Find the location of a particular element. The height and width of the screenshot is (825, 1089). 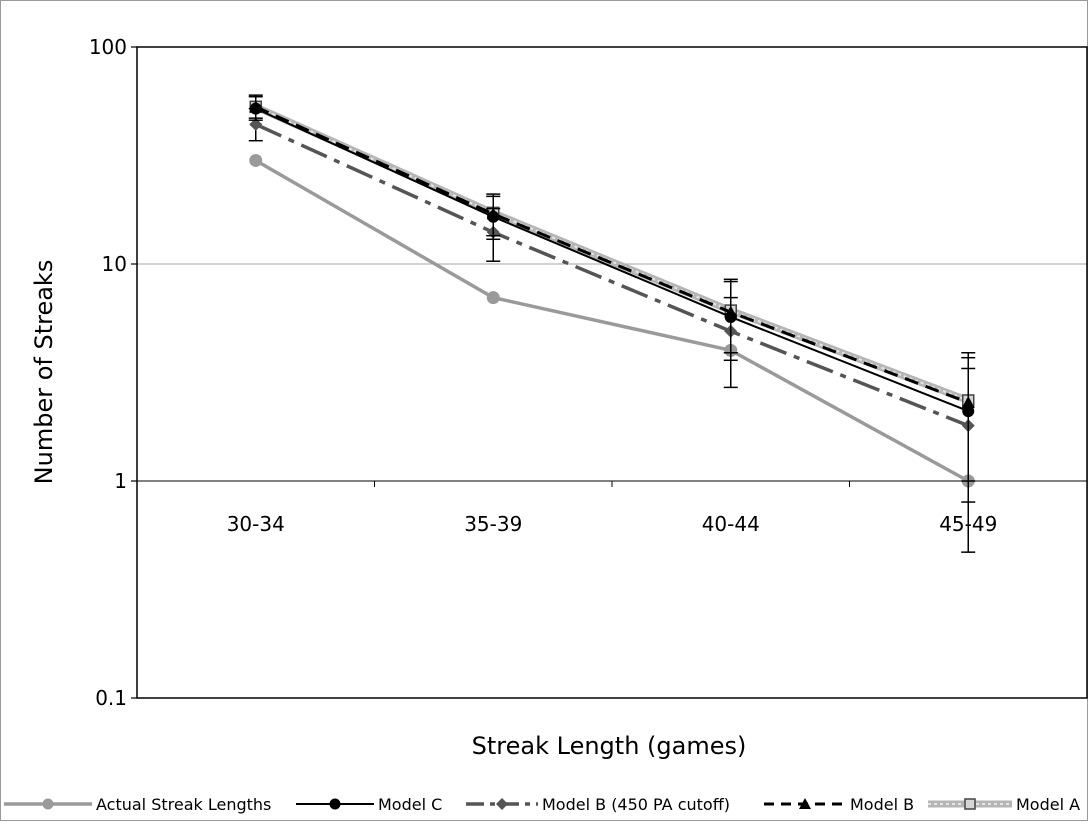

x-tick-label: 30-34 is located at coordinates (256, 524).